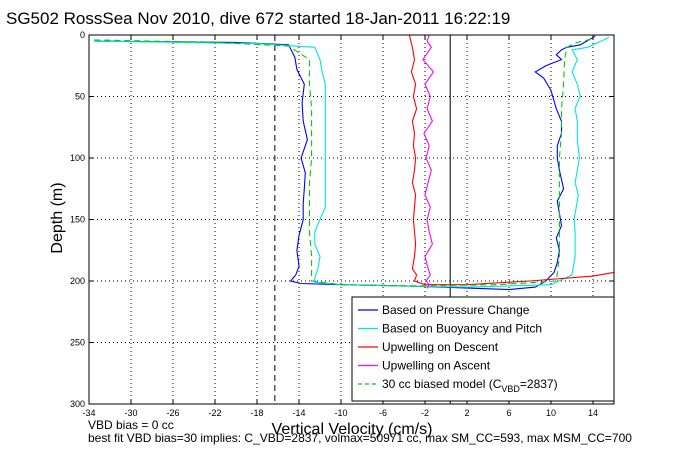 The image size is (681, 459). Describe the element at coordinates (88, 413) in the screenshot. I see `x-tick-label: -34` at that location.